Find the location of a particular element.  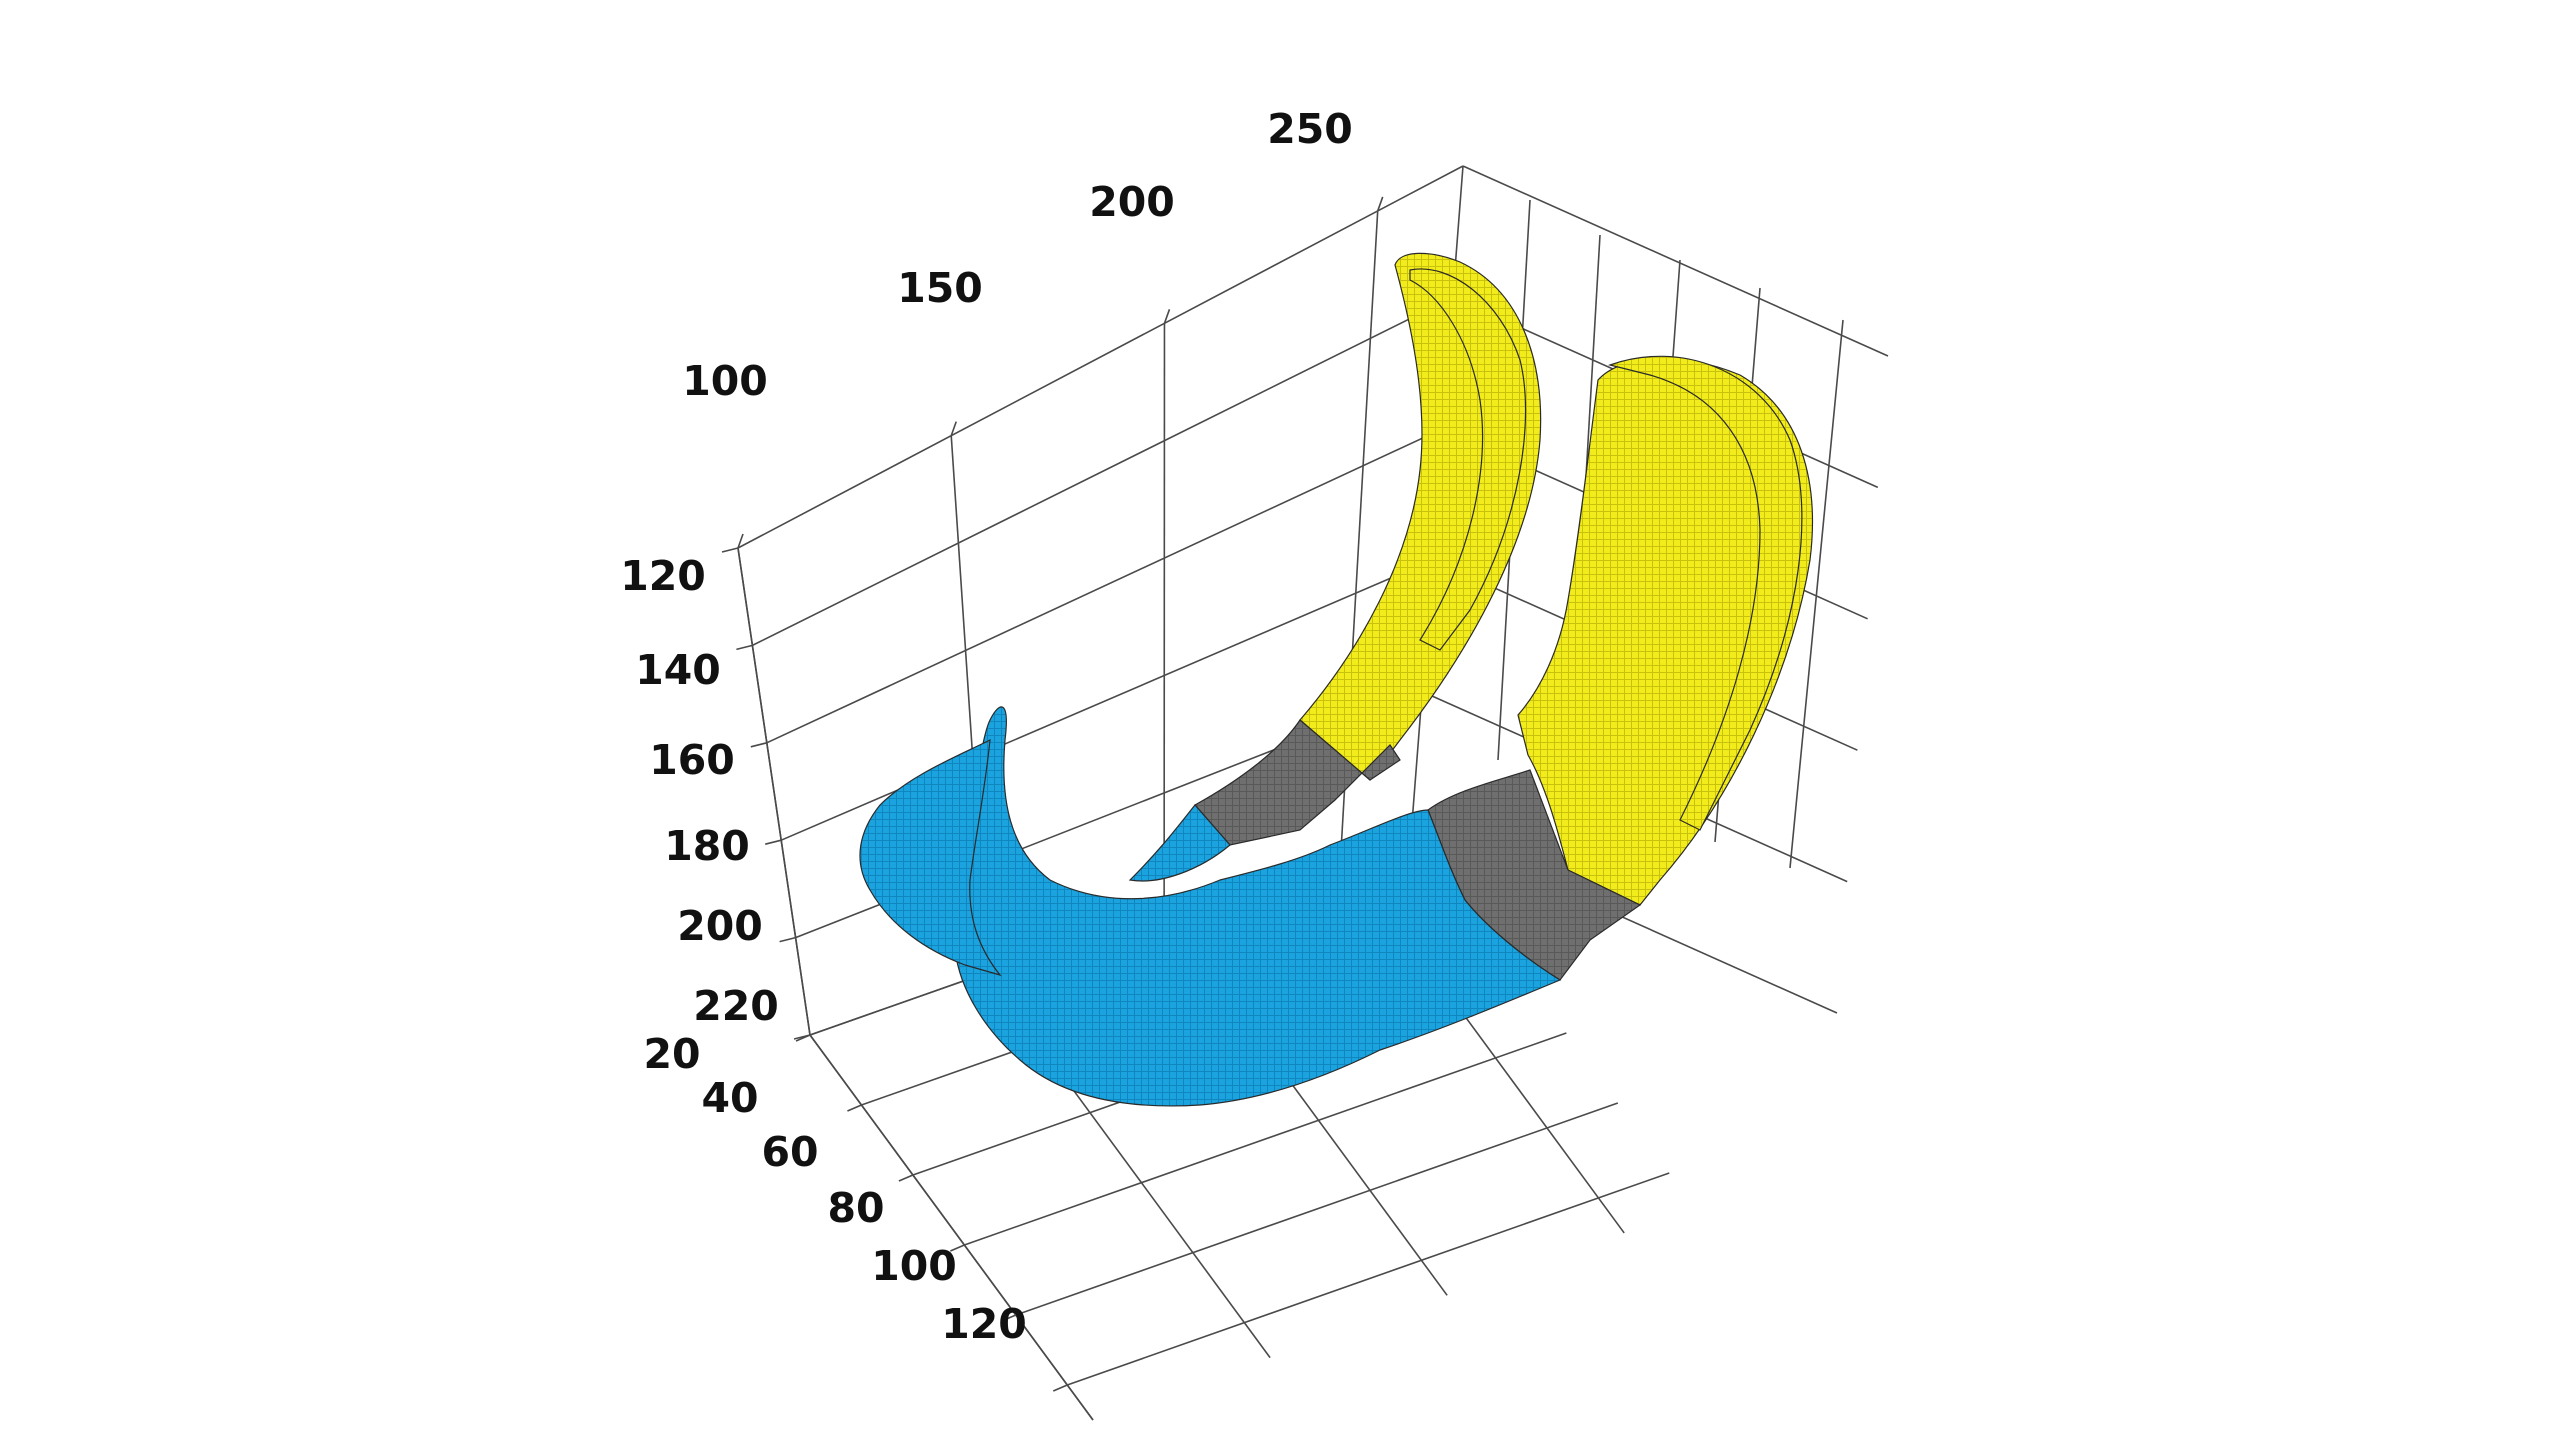

z-tick-label-220: 220 is located at coordinates (736, 1006).